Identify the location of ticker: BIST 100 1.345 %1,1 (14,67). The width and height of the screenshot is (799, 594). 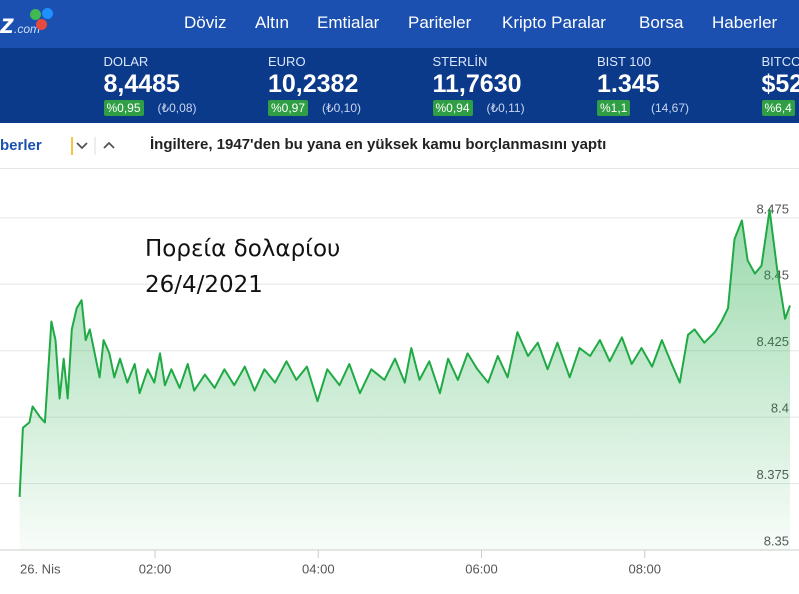
(677, 85).